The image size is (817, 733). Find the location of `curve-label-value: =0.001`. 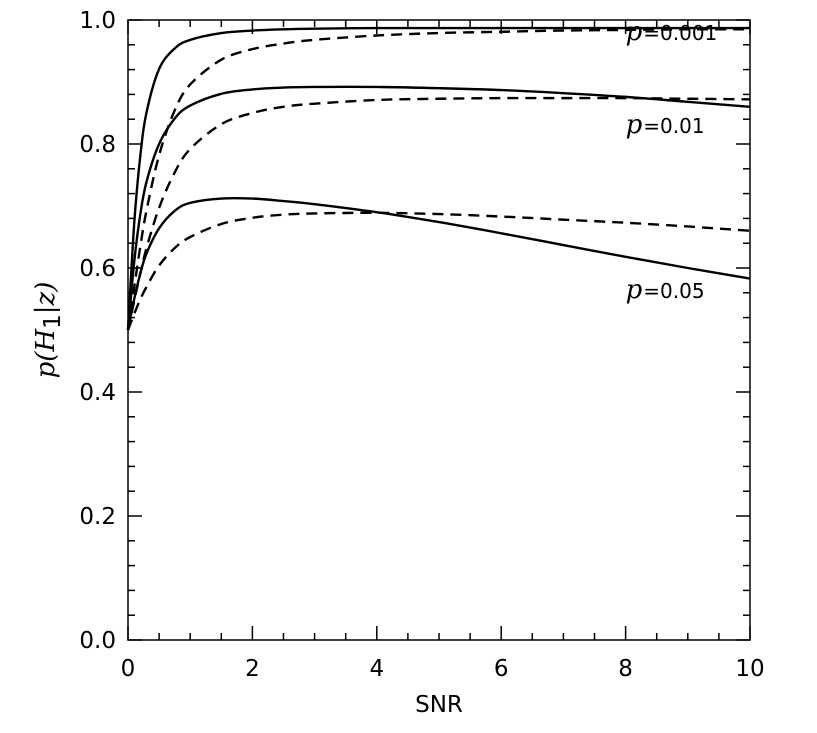

curve-label-value: =0.001 is located at coordinates (680, 33).